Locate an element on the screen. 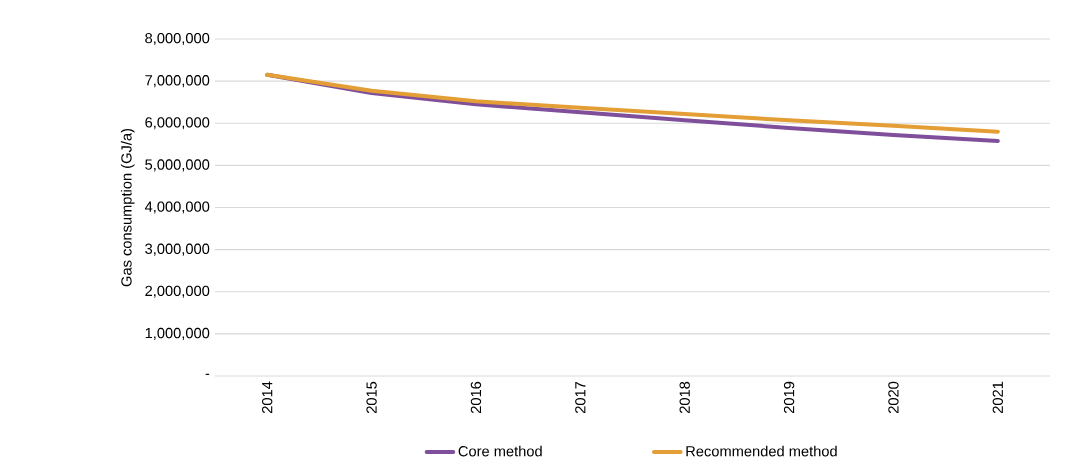  x-tick-label: 2017 is located at coordinates (580, 397).